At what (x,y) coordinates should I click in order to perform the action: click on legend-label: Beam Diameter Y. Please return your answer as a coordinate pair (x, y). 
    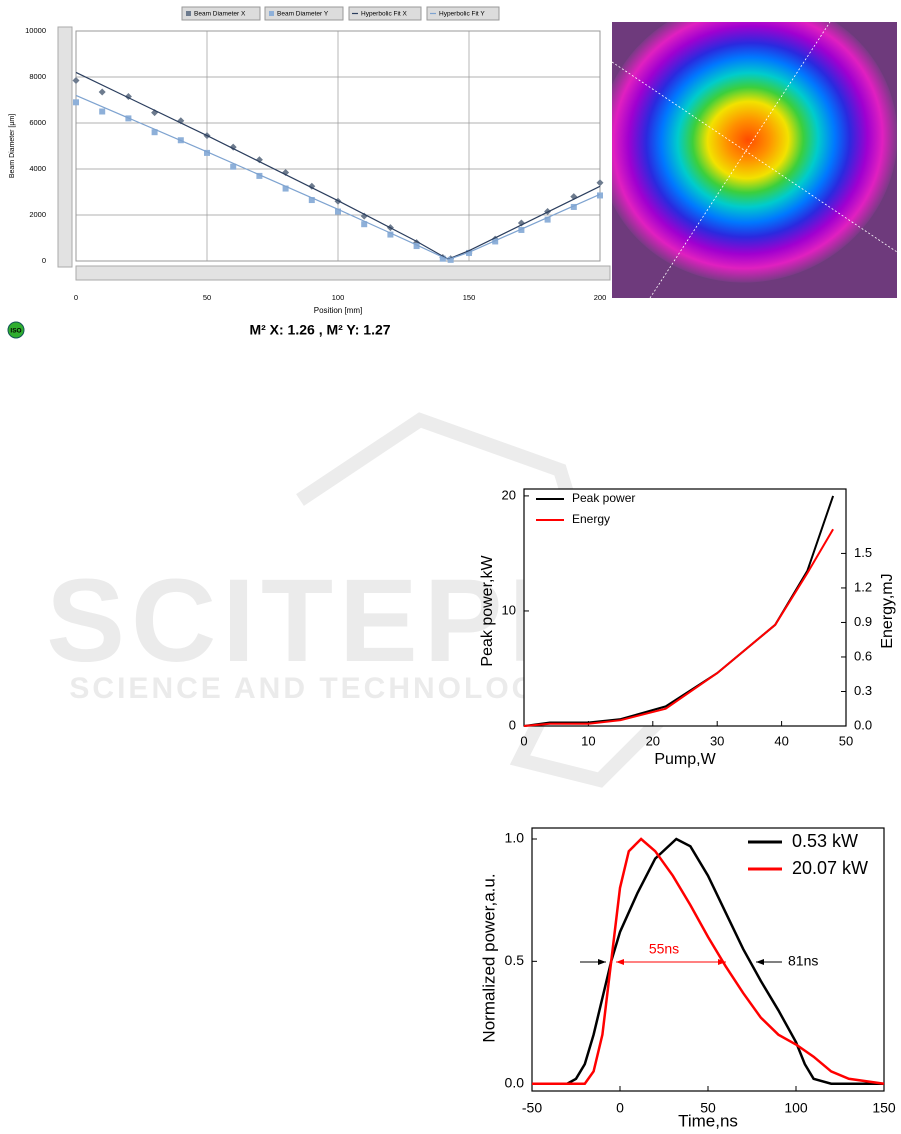
    Looking at the image, I should click on (303, 14).